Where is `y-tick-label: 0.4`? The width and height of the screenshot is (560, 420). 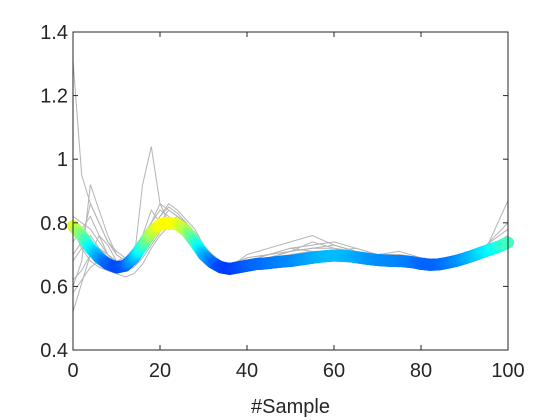
y-tick-label: 0.4 is located at coordinates (54, 351).